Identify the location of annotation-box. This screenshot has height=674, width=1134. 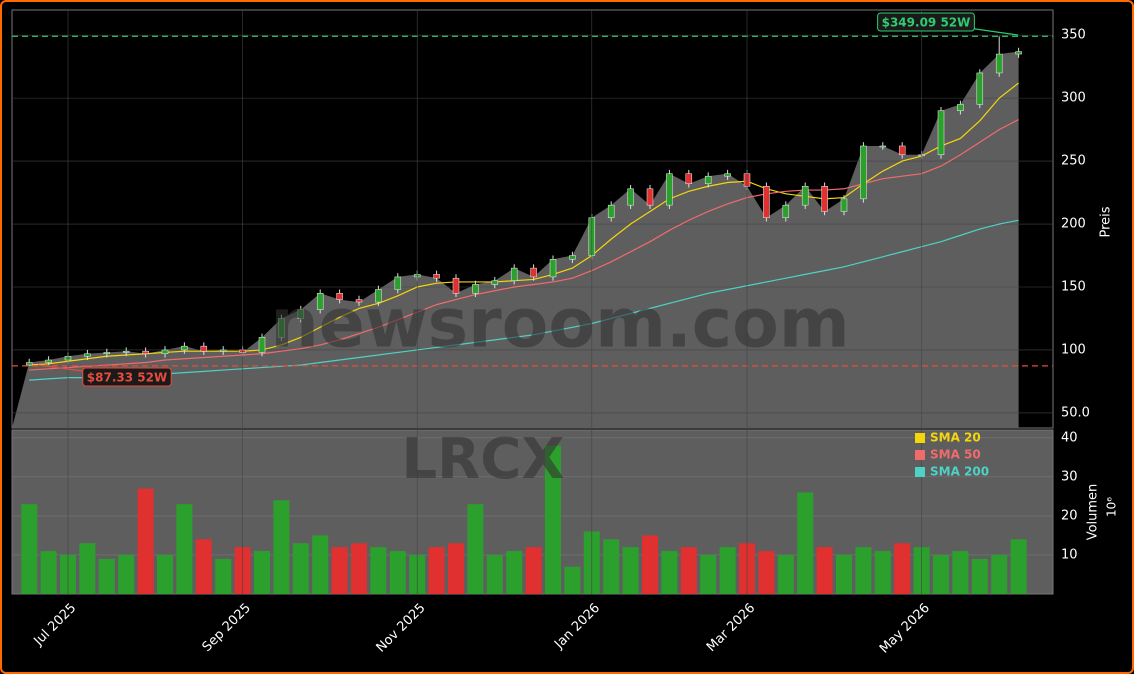
(127, 377).